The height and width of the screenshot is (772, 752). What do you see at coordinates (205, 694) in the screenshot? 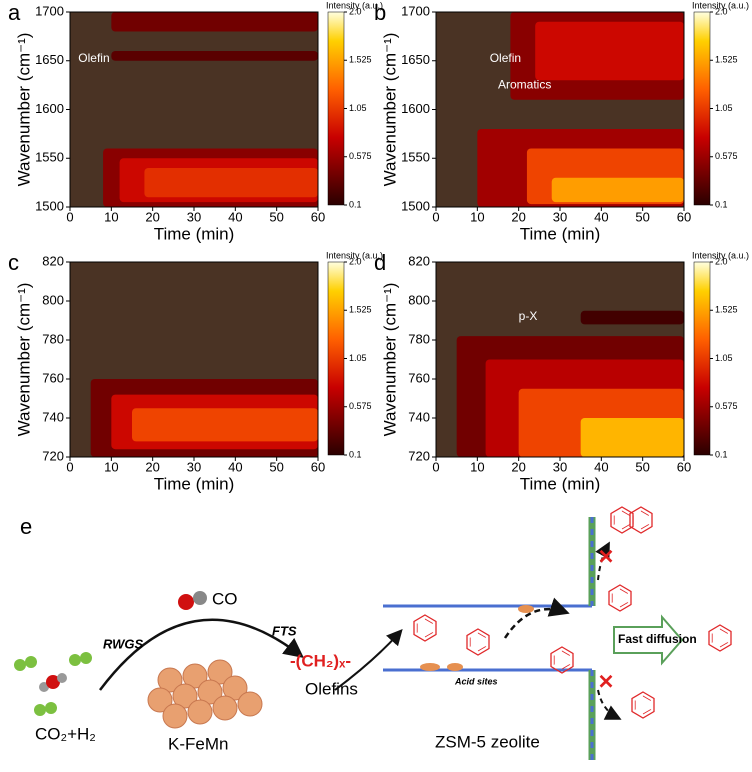
I see `catalyst-particles` at bounding box center [205, 694].